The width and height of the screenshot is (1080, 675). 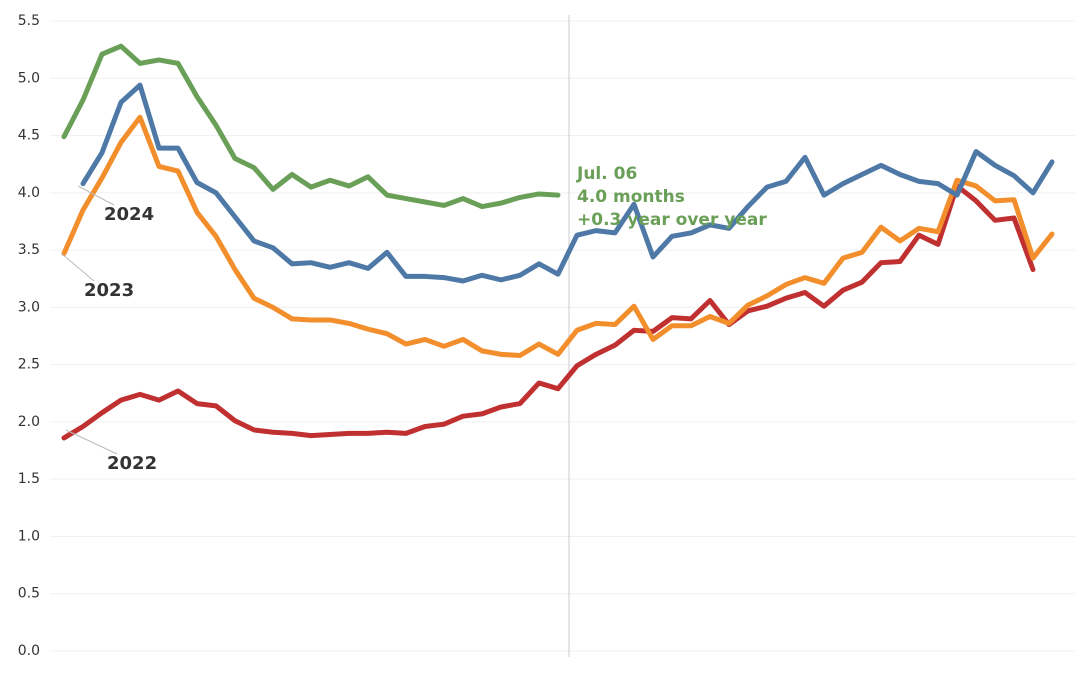 I want to click on y-tick-label: 1.0, so click(x=29, y=536).